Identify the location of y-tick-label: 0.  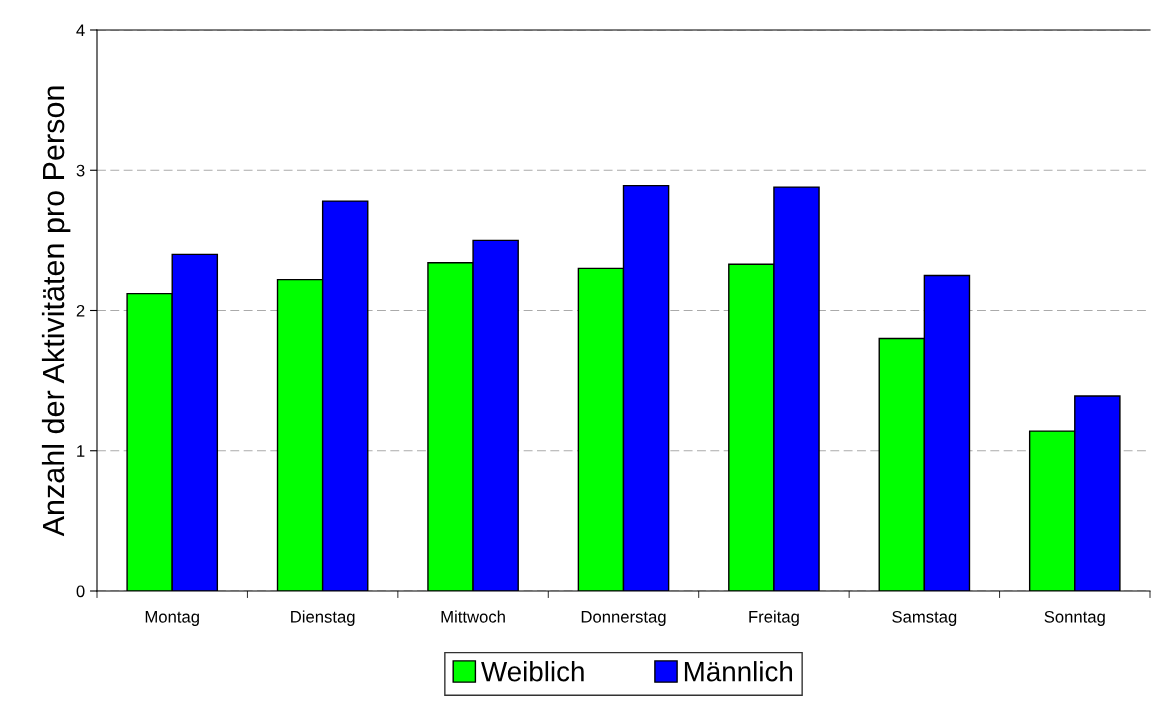
(80, 591).